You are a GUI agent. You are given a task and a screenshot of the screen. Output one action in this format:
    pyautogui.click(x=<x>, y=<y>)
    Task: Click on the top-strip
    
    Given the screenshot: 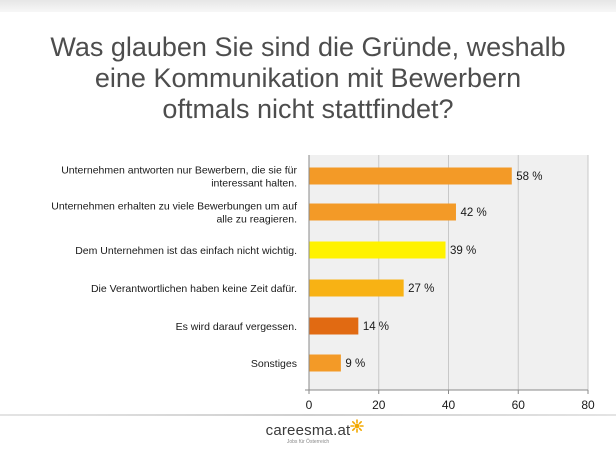 What is the action you would take?
    pyautogui.click(x=308, y=6)
    